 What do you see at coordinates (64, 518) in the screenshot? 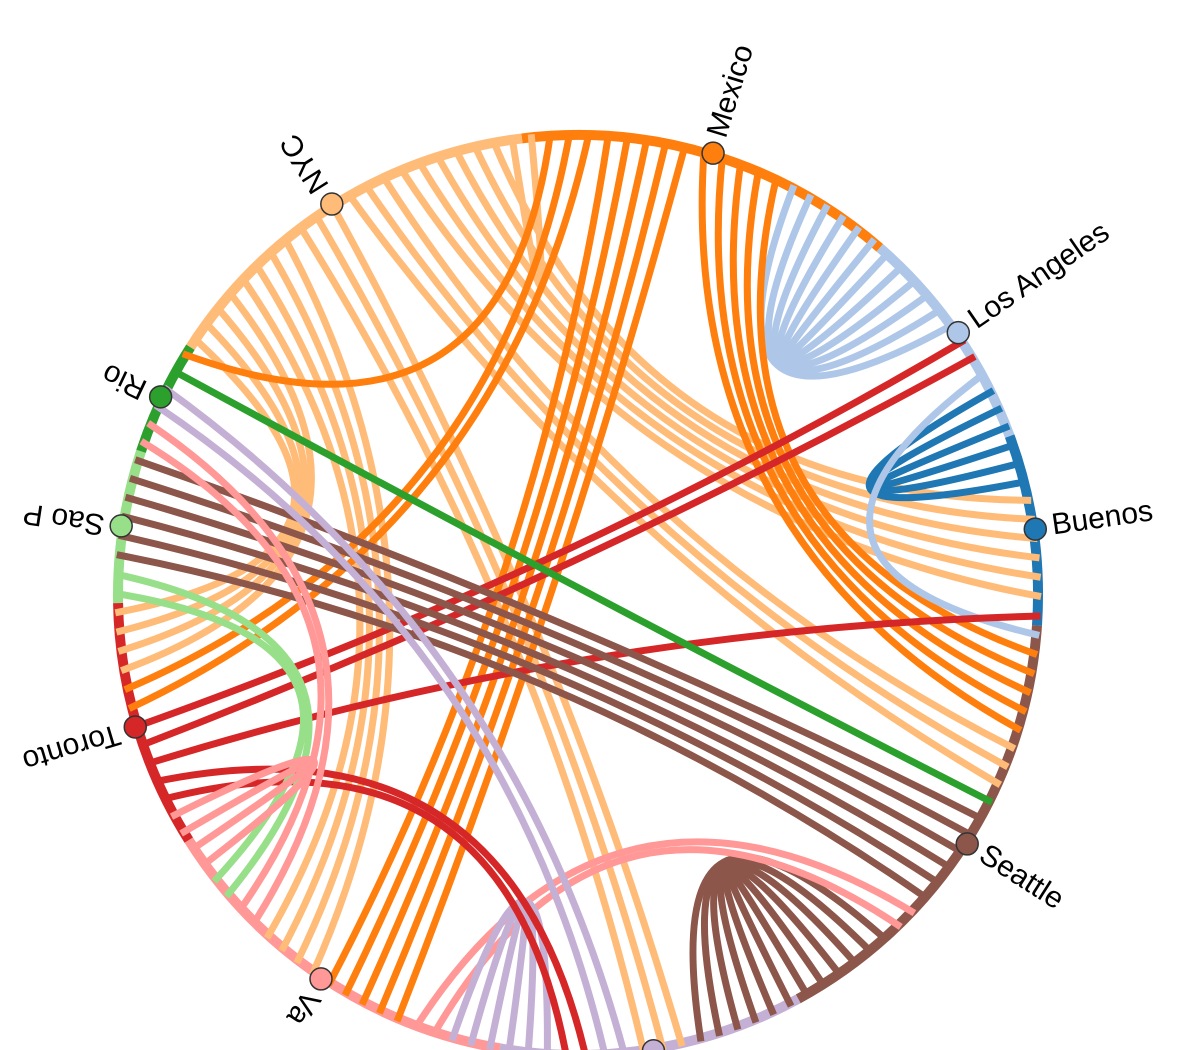
I see `node-label: Sao P` at bounding box center [64, 518].